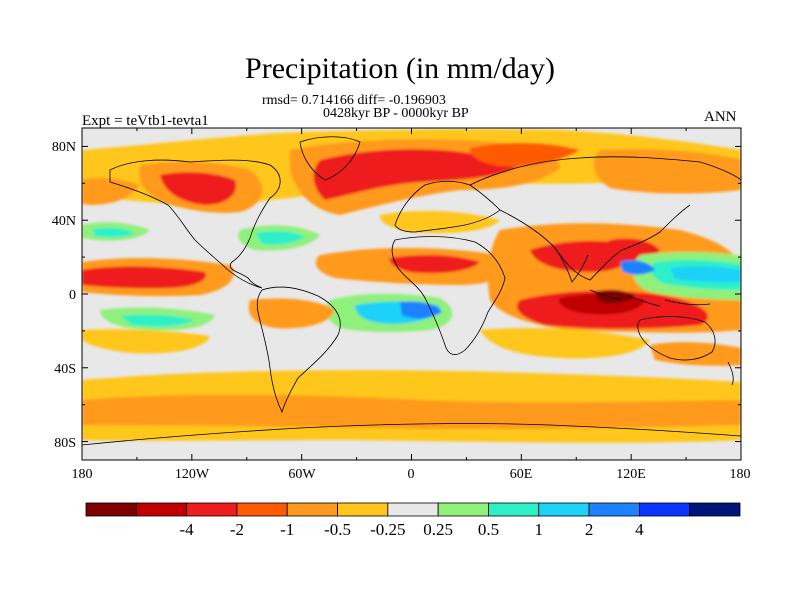 The width and height of the screenshot is (800, 600). I want to click on x-tick-label: 60E, so click(521, 474).